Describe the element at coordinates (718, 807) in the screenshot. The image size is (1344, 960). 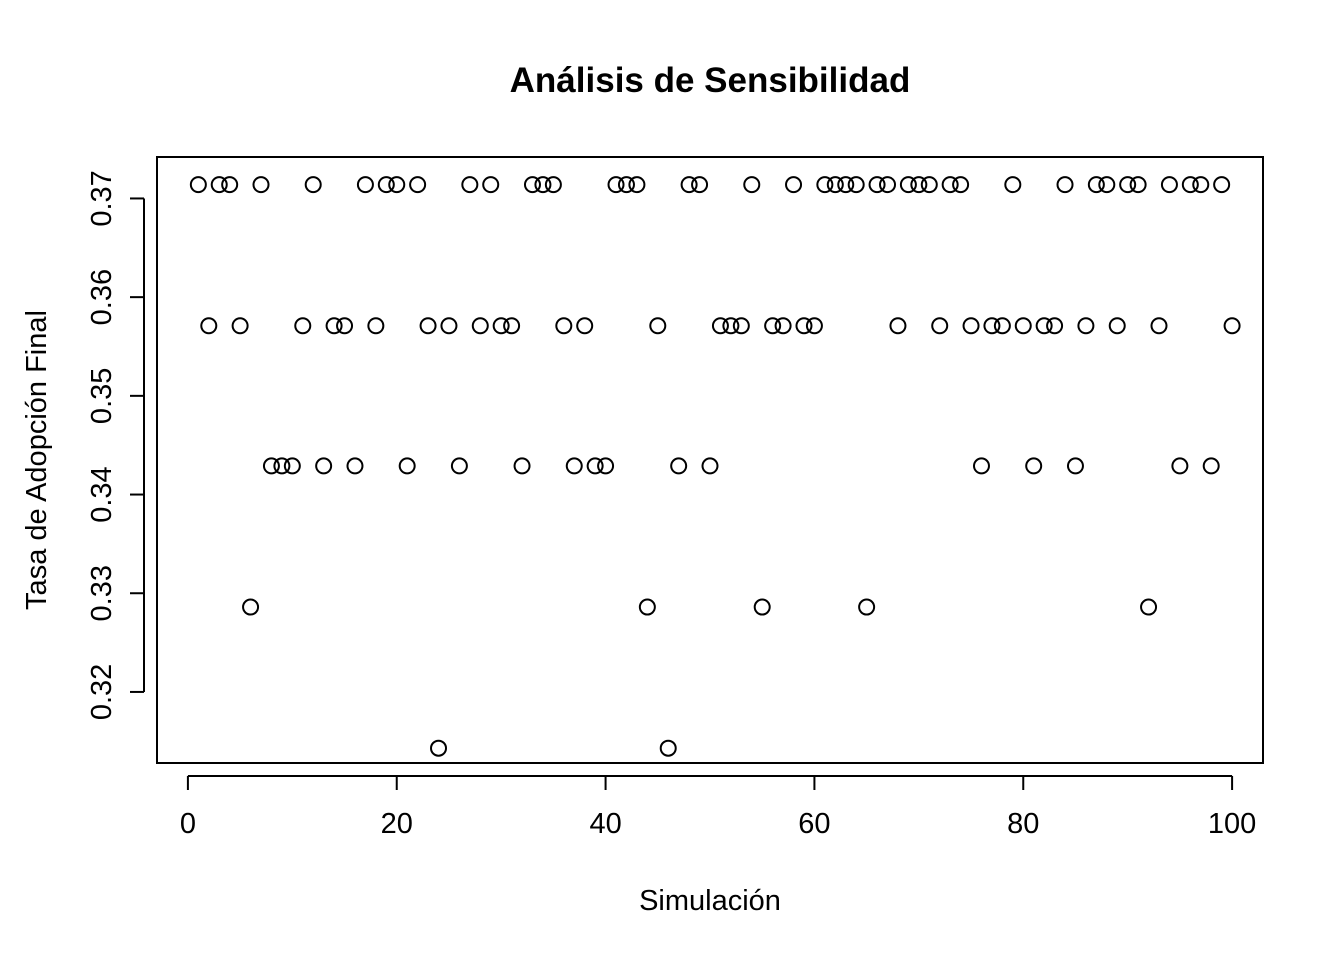
I see `x-axis: 0 20 40 60 80 100` at that location.